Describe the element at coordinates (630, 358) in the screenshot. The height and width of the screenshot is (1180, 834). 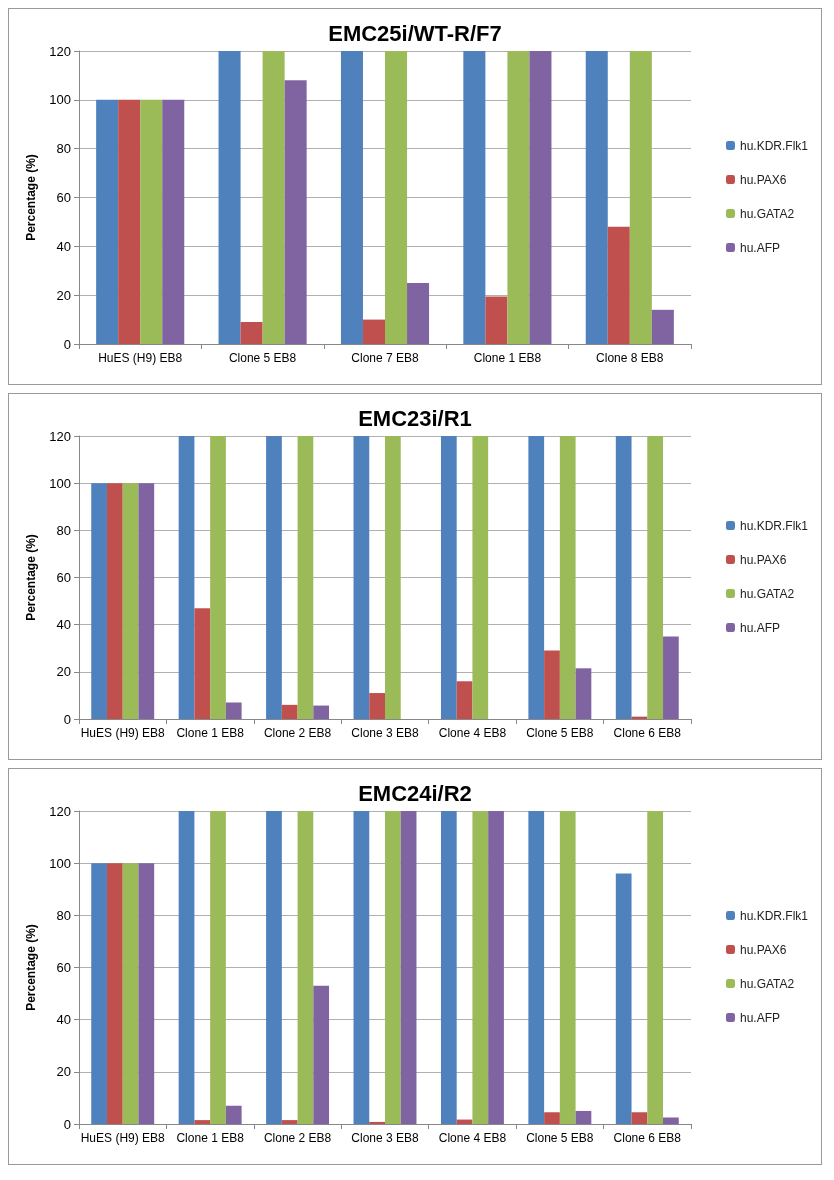
I see `x-tick-label: Clone 8 EB8` at that location.